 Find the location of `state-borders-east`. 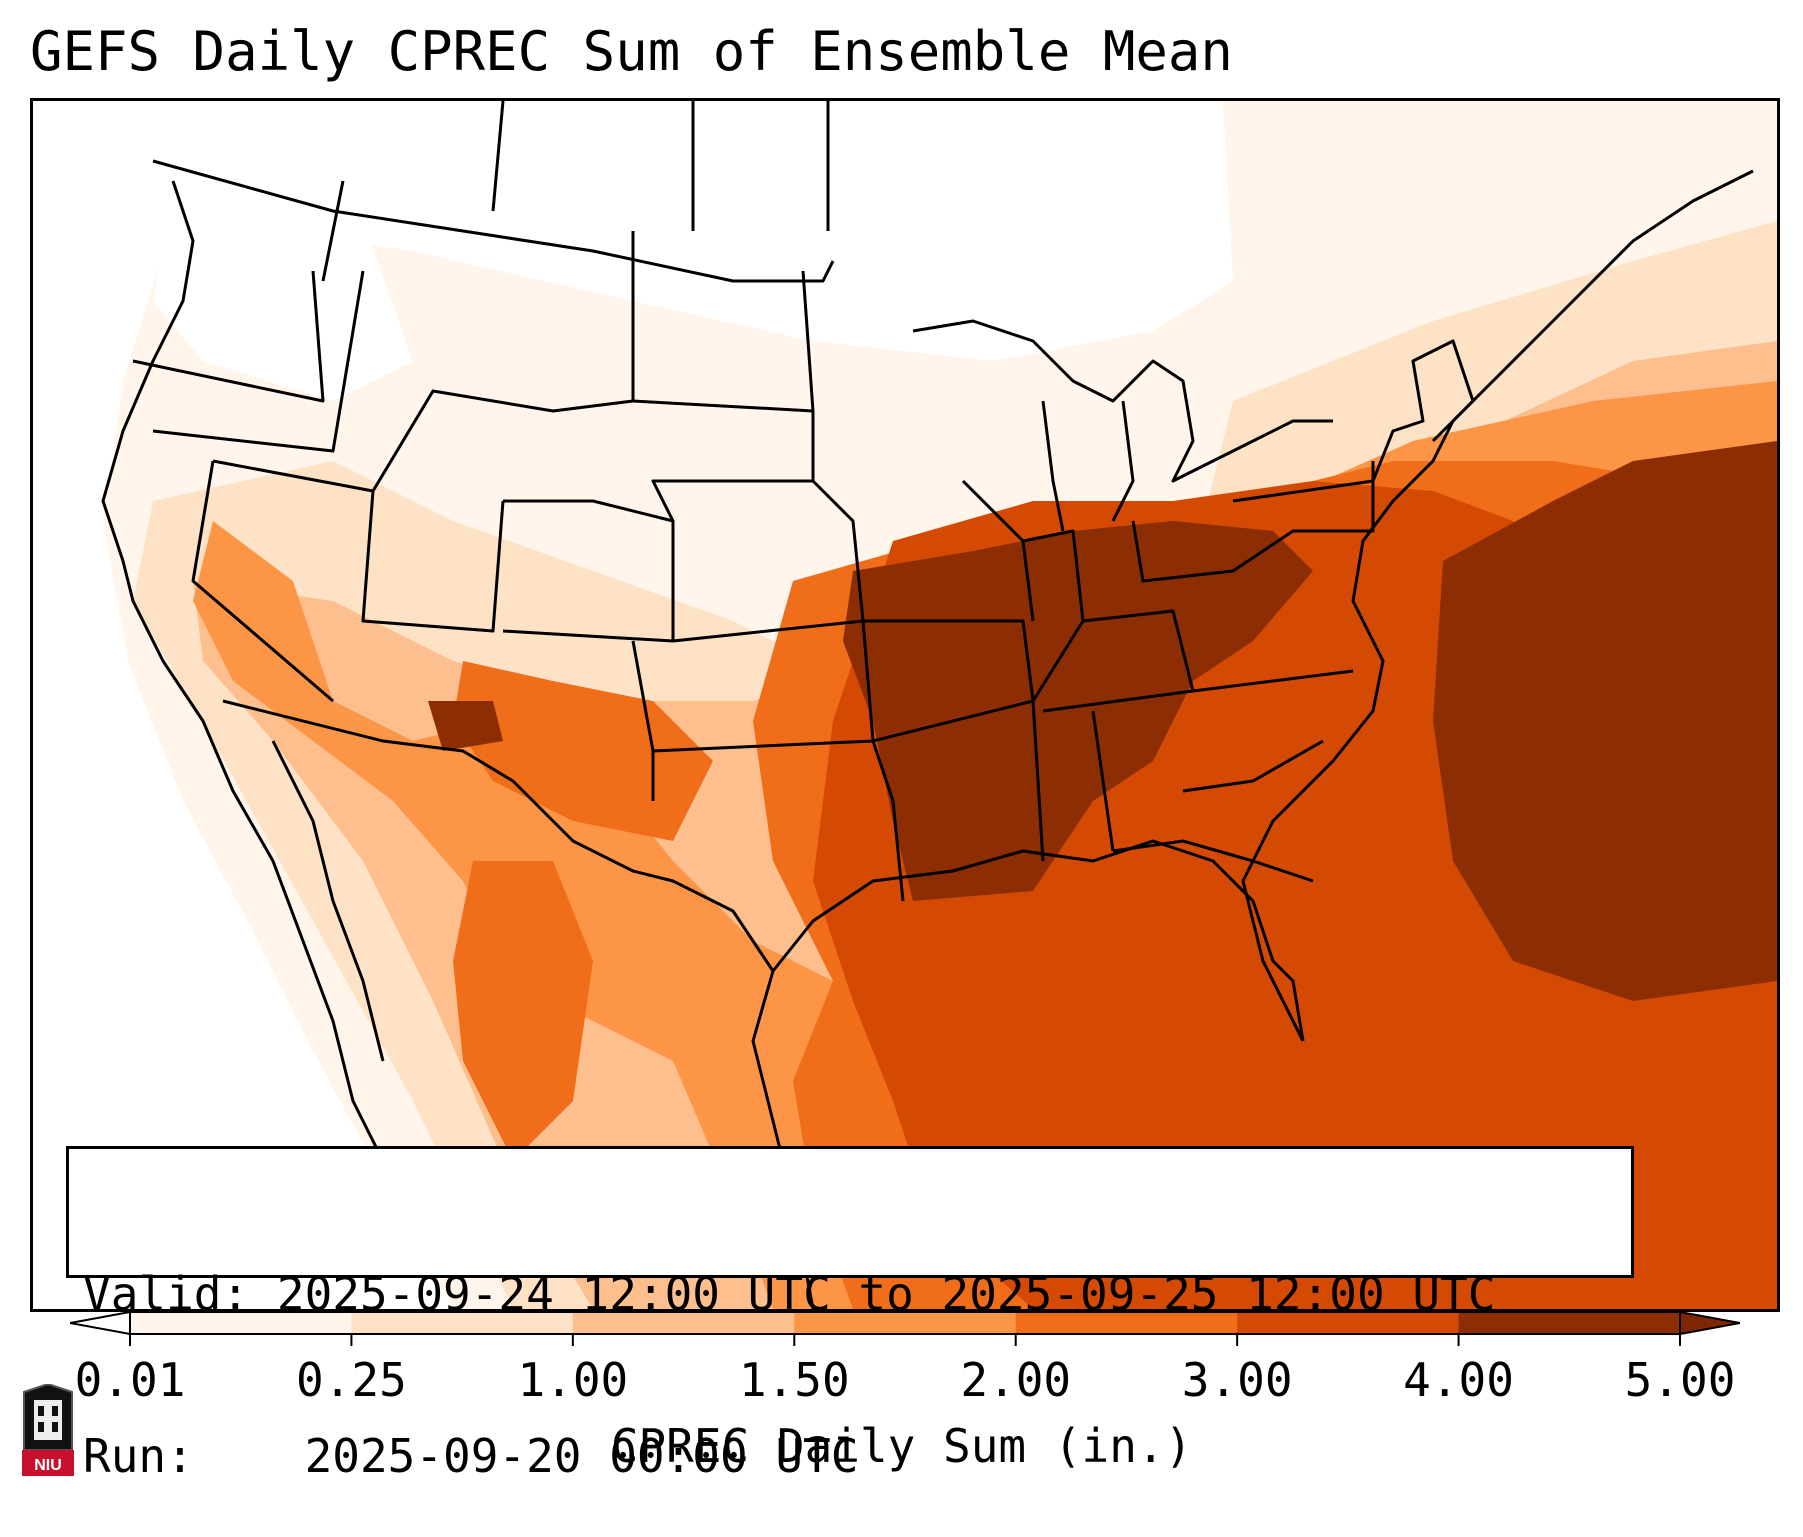

state-borders-east is located at coordinates (1198, 672).